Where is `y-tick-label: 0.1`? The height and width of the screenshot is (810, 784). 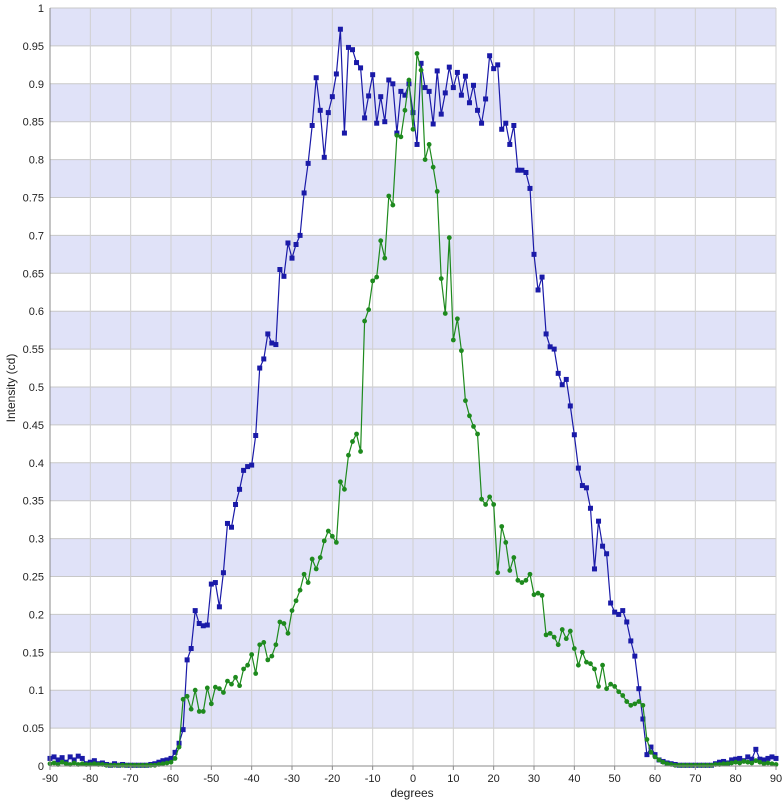
y-tick-label: 0.1 is located at coordinates (36, 691).